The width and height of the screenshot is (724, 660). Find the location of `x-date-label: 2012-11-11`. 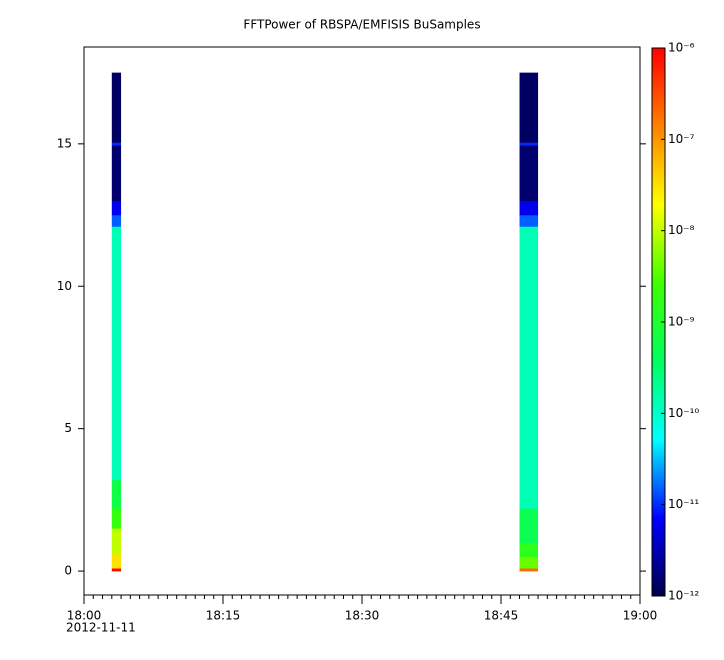

x-date-label: 2012-11-11 is located at coordinates (101, 628).